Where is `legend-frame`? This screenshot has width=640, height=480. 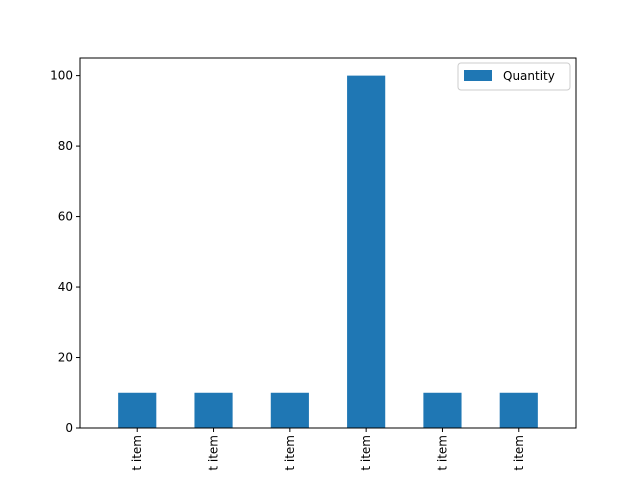 legend-frame is located at coordinates (514, 76).